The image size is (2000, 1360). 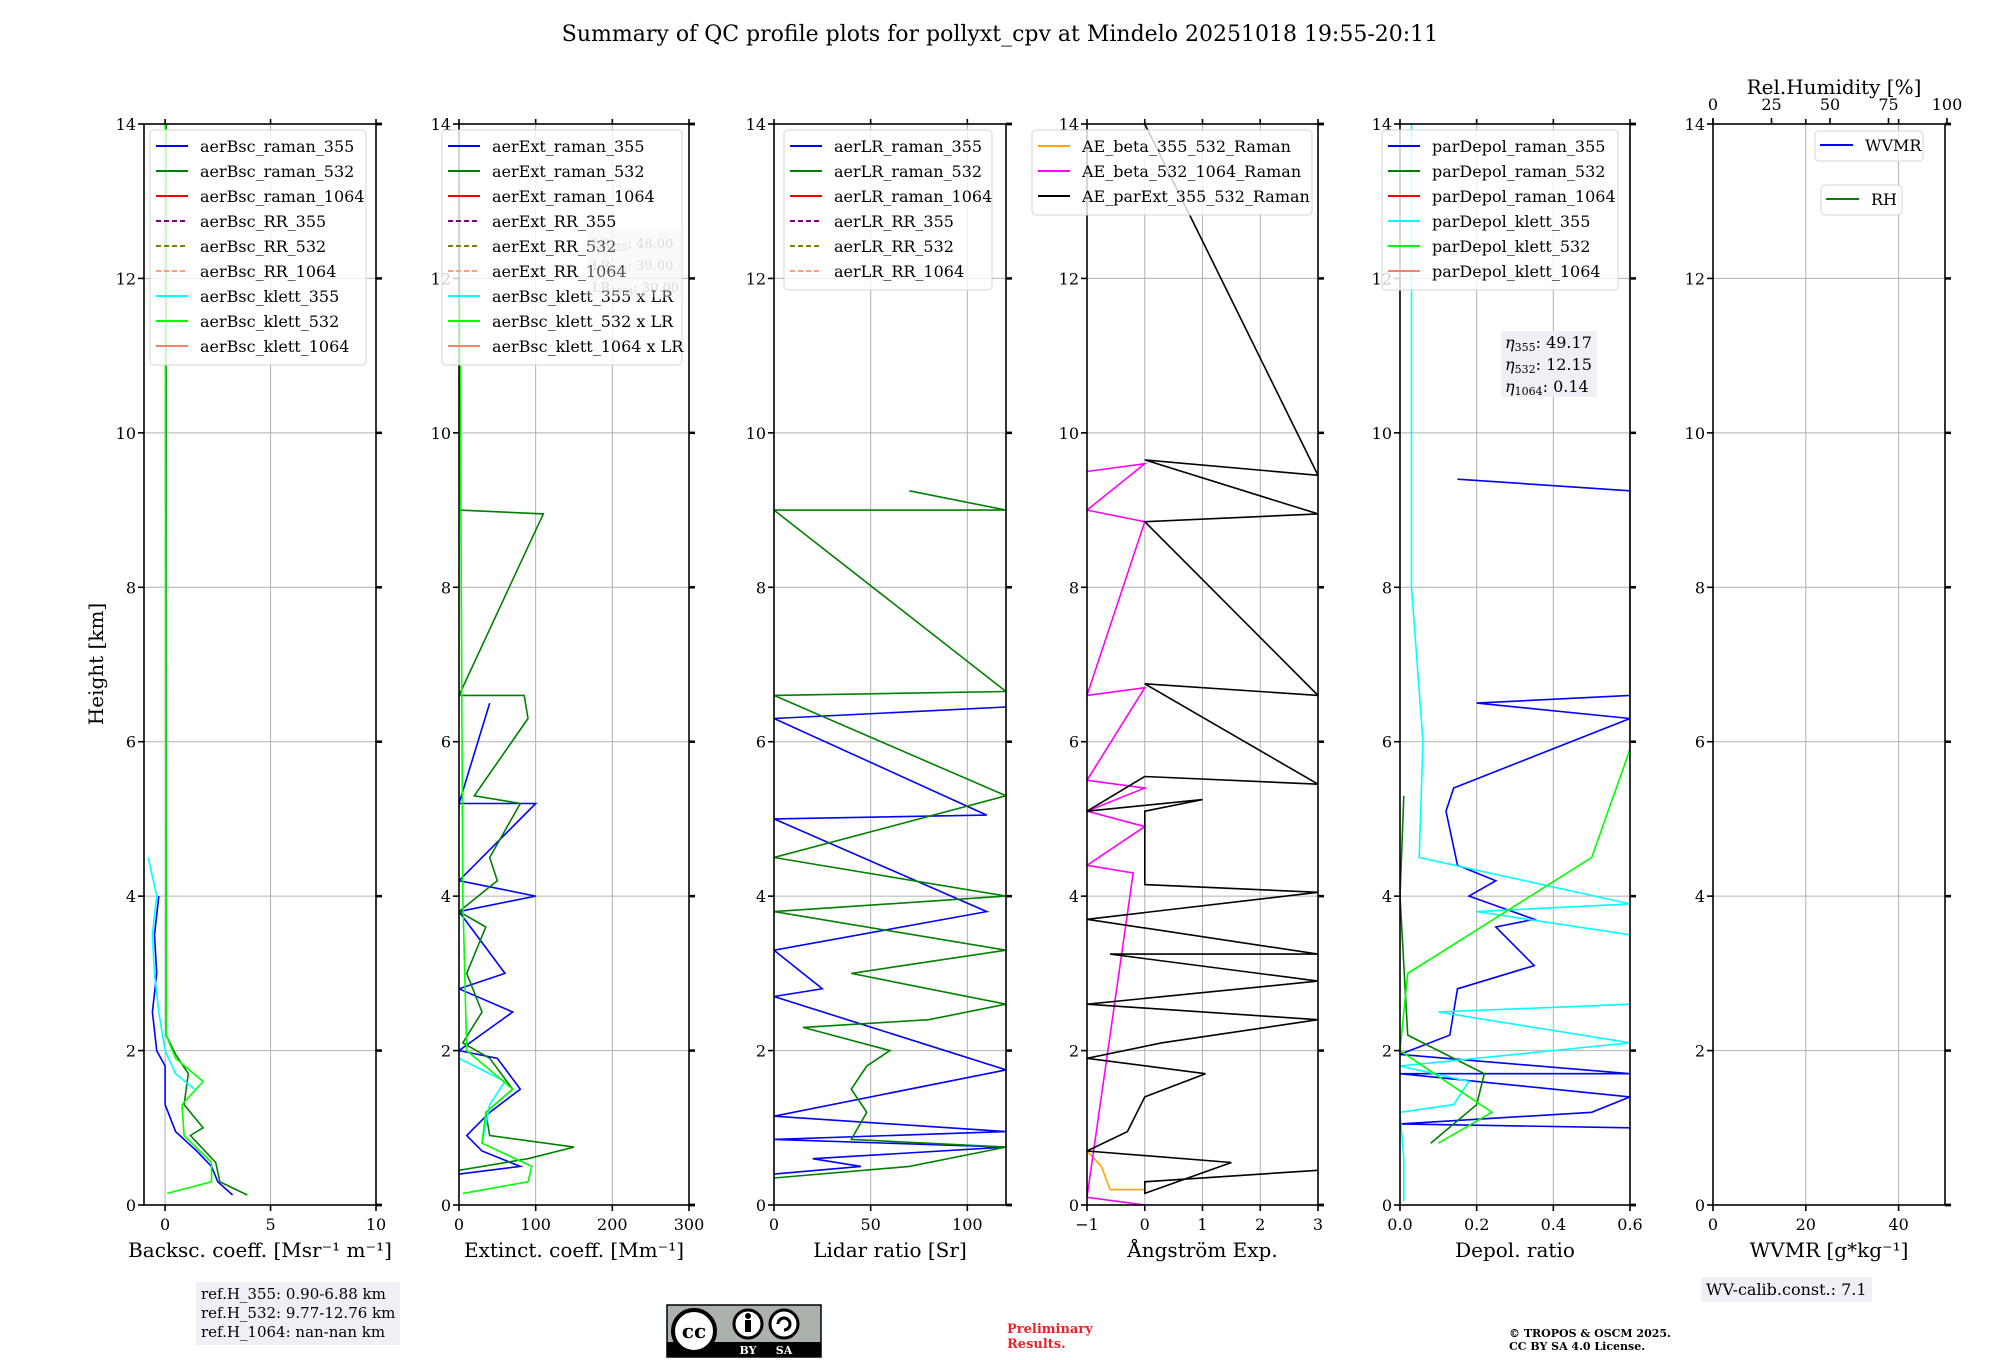 What do you see at coordinates (1547, 387) in the screenshot?
I see `annotation-line: η1064: 0.14` at bounding box center [1547, 387].